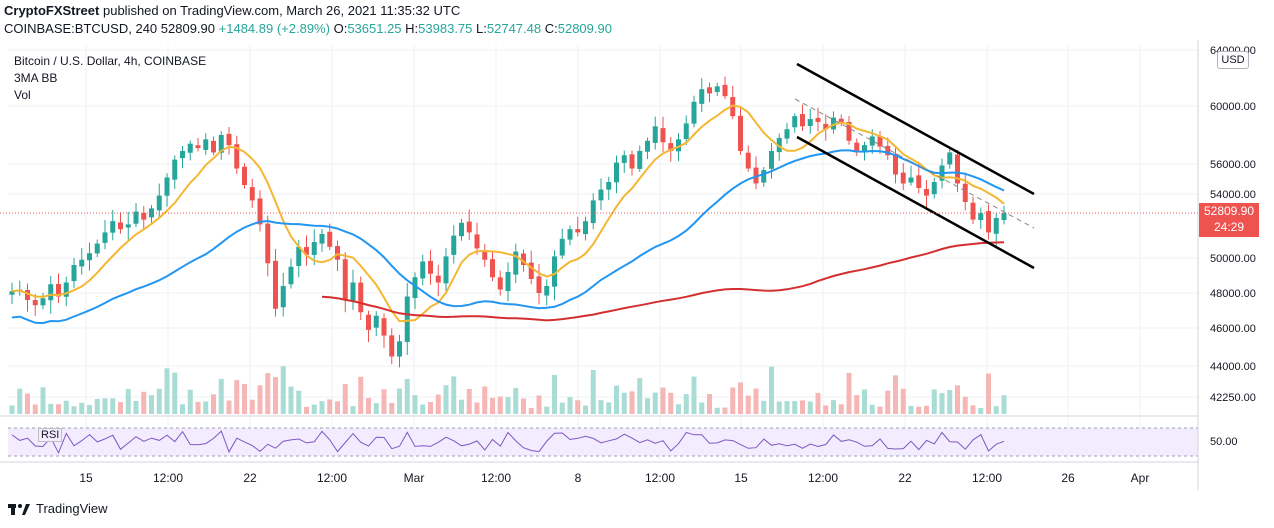 Image resolution: width=1274 pixels, height=528 pixels. I want to click on chart-title: Bitcoin / U.S. Dollar, 4h, COINBASE, so click(110, 61).